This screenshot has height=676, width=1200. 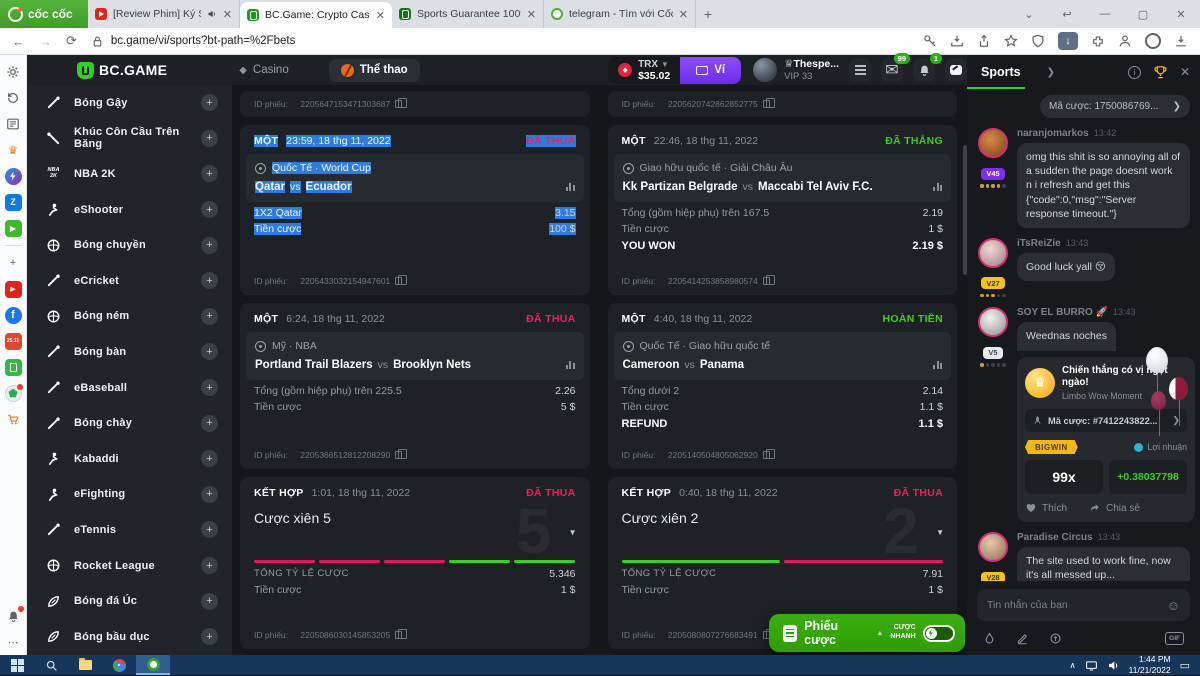 What do you see at coordinates (1068, 41) in the screenshot?
I see `download-active-icon: ↓` at bounding box center [1068, 41].